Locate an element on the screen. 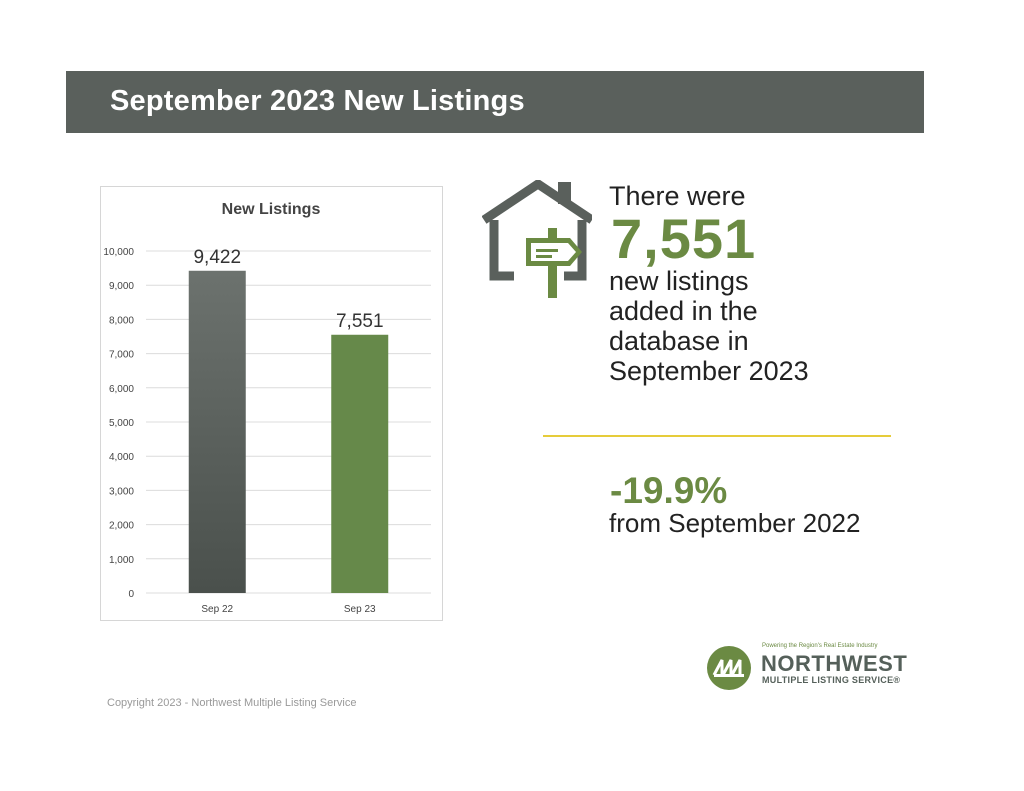 This screenshot has height=791, width=1024. stat-number: 7,551 is located at coordinates (684, 238).